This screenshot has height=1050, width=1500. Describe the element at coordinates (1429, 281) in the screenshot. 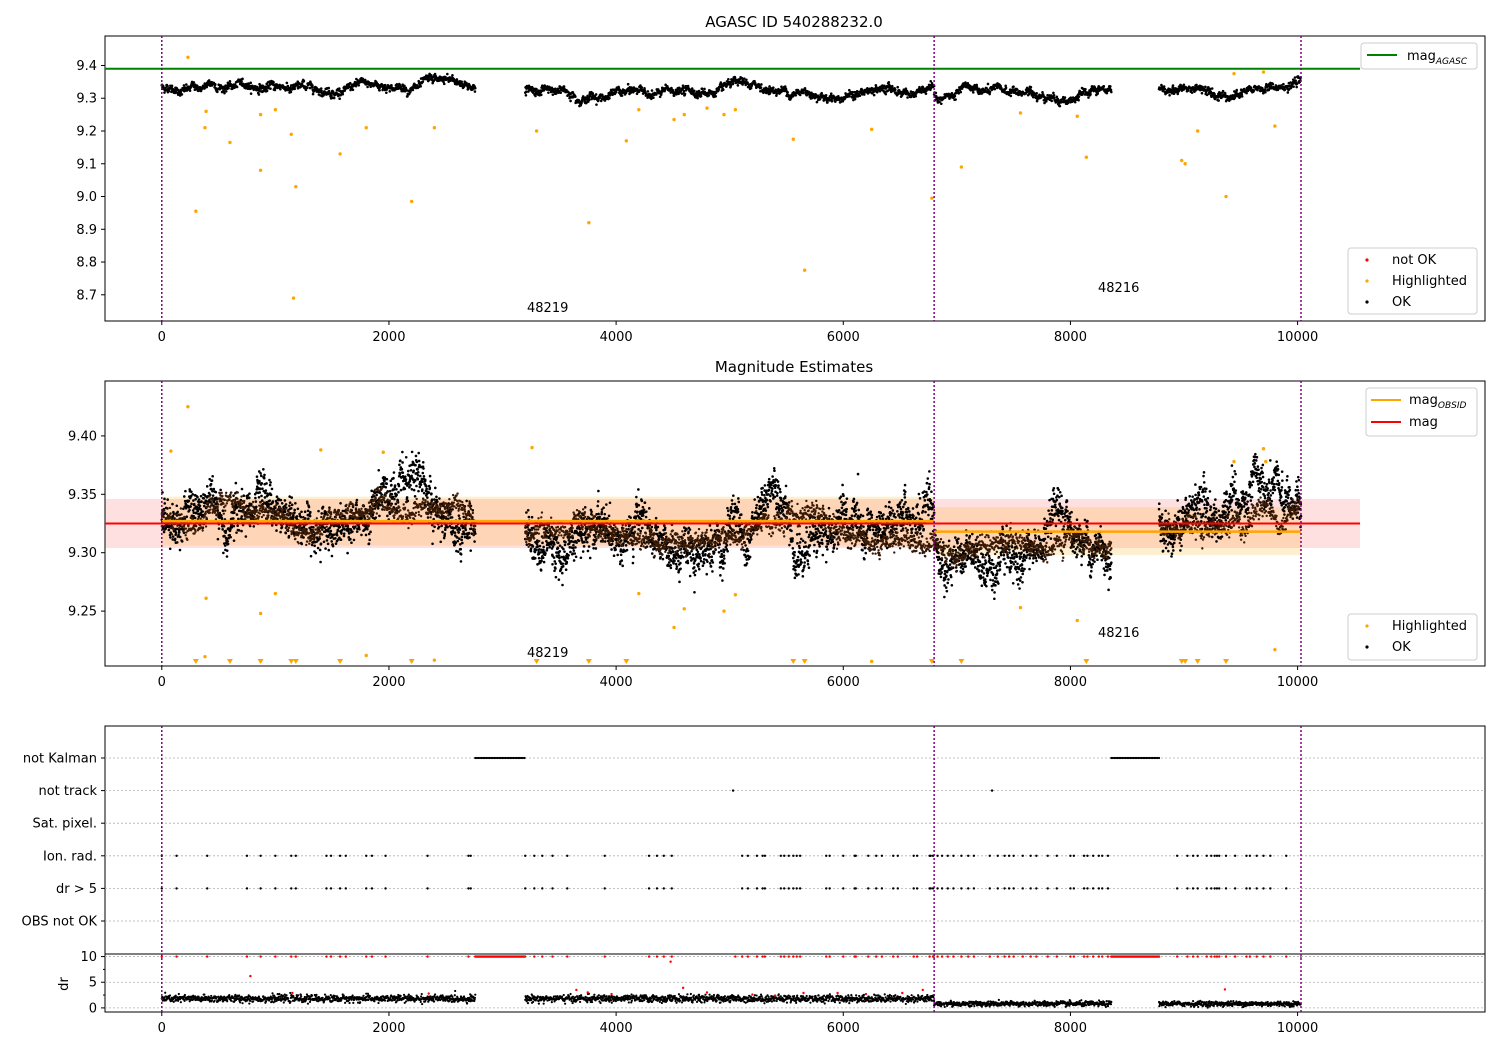

I see `legend-highlighted-label: Highlighted` at that location.